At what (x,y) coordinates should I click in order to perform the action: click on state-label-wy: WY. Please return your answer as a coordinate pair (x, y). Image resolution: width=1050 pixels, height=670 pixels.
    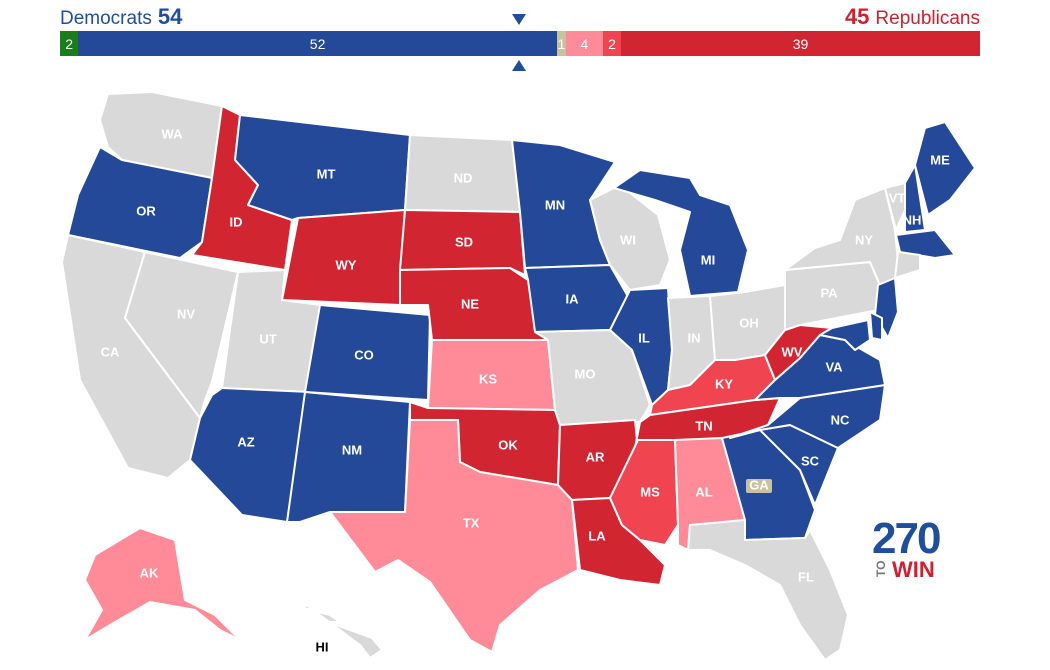
    Looking at the image, I should click on (346, 264).